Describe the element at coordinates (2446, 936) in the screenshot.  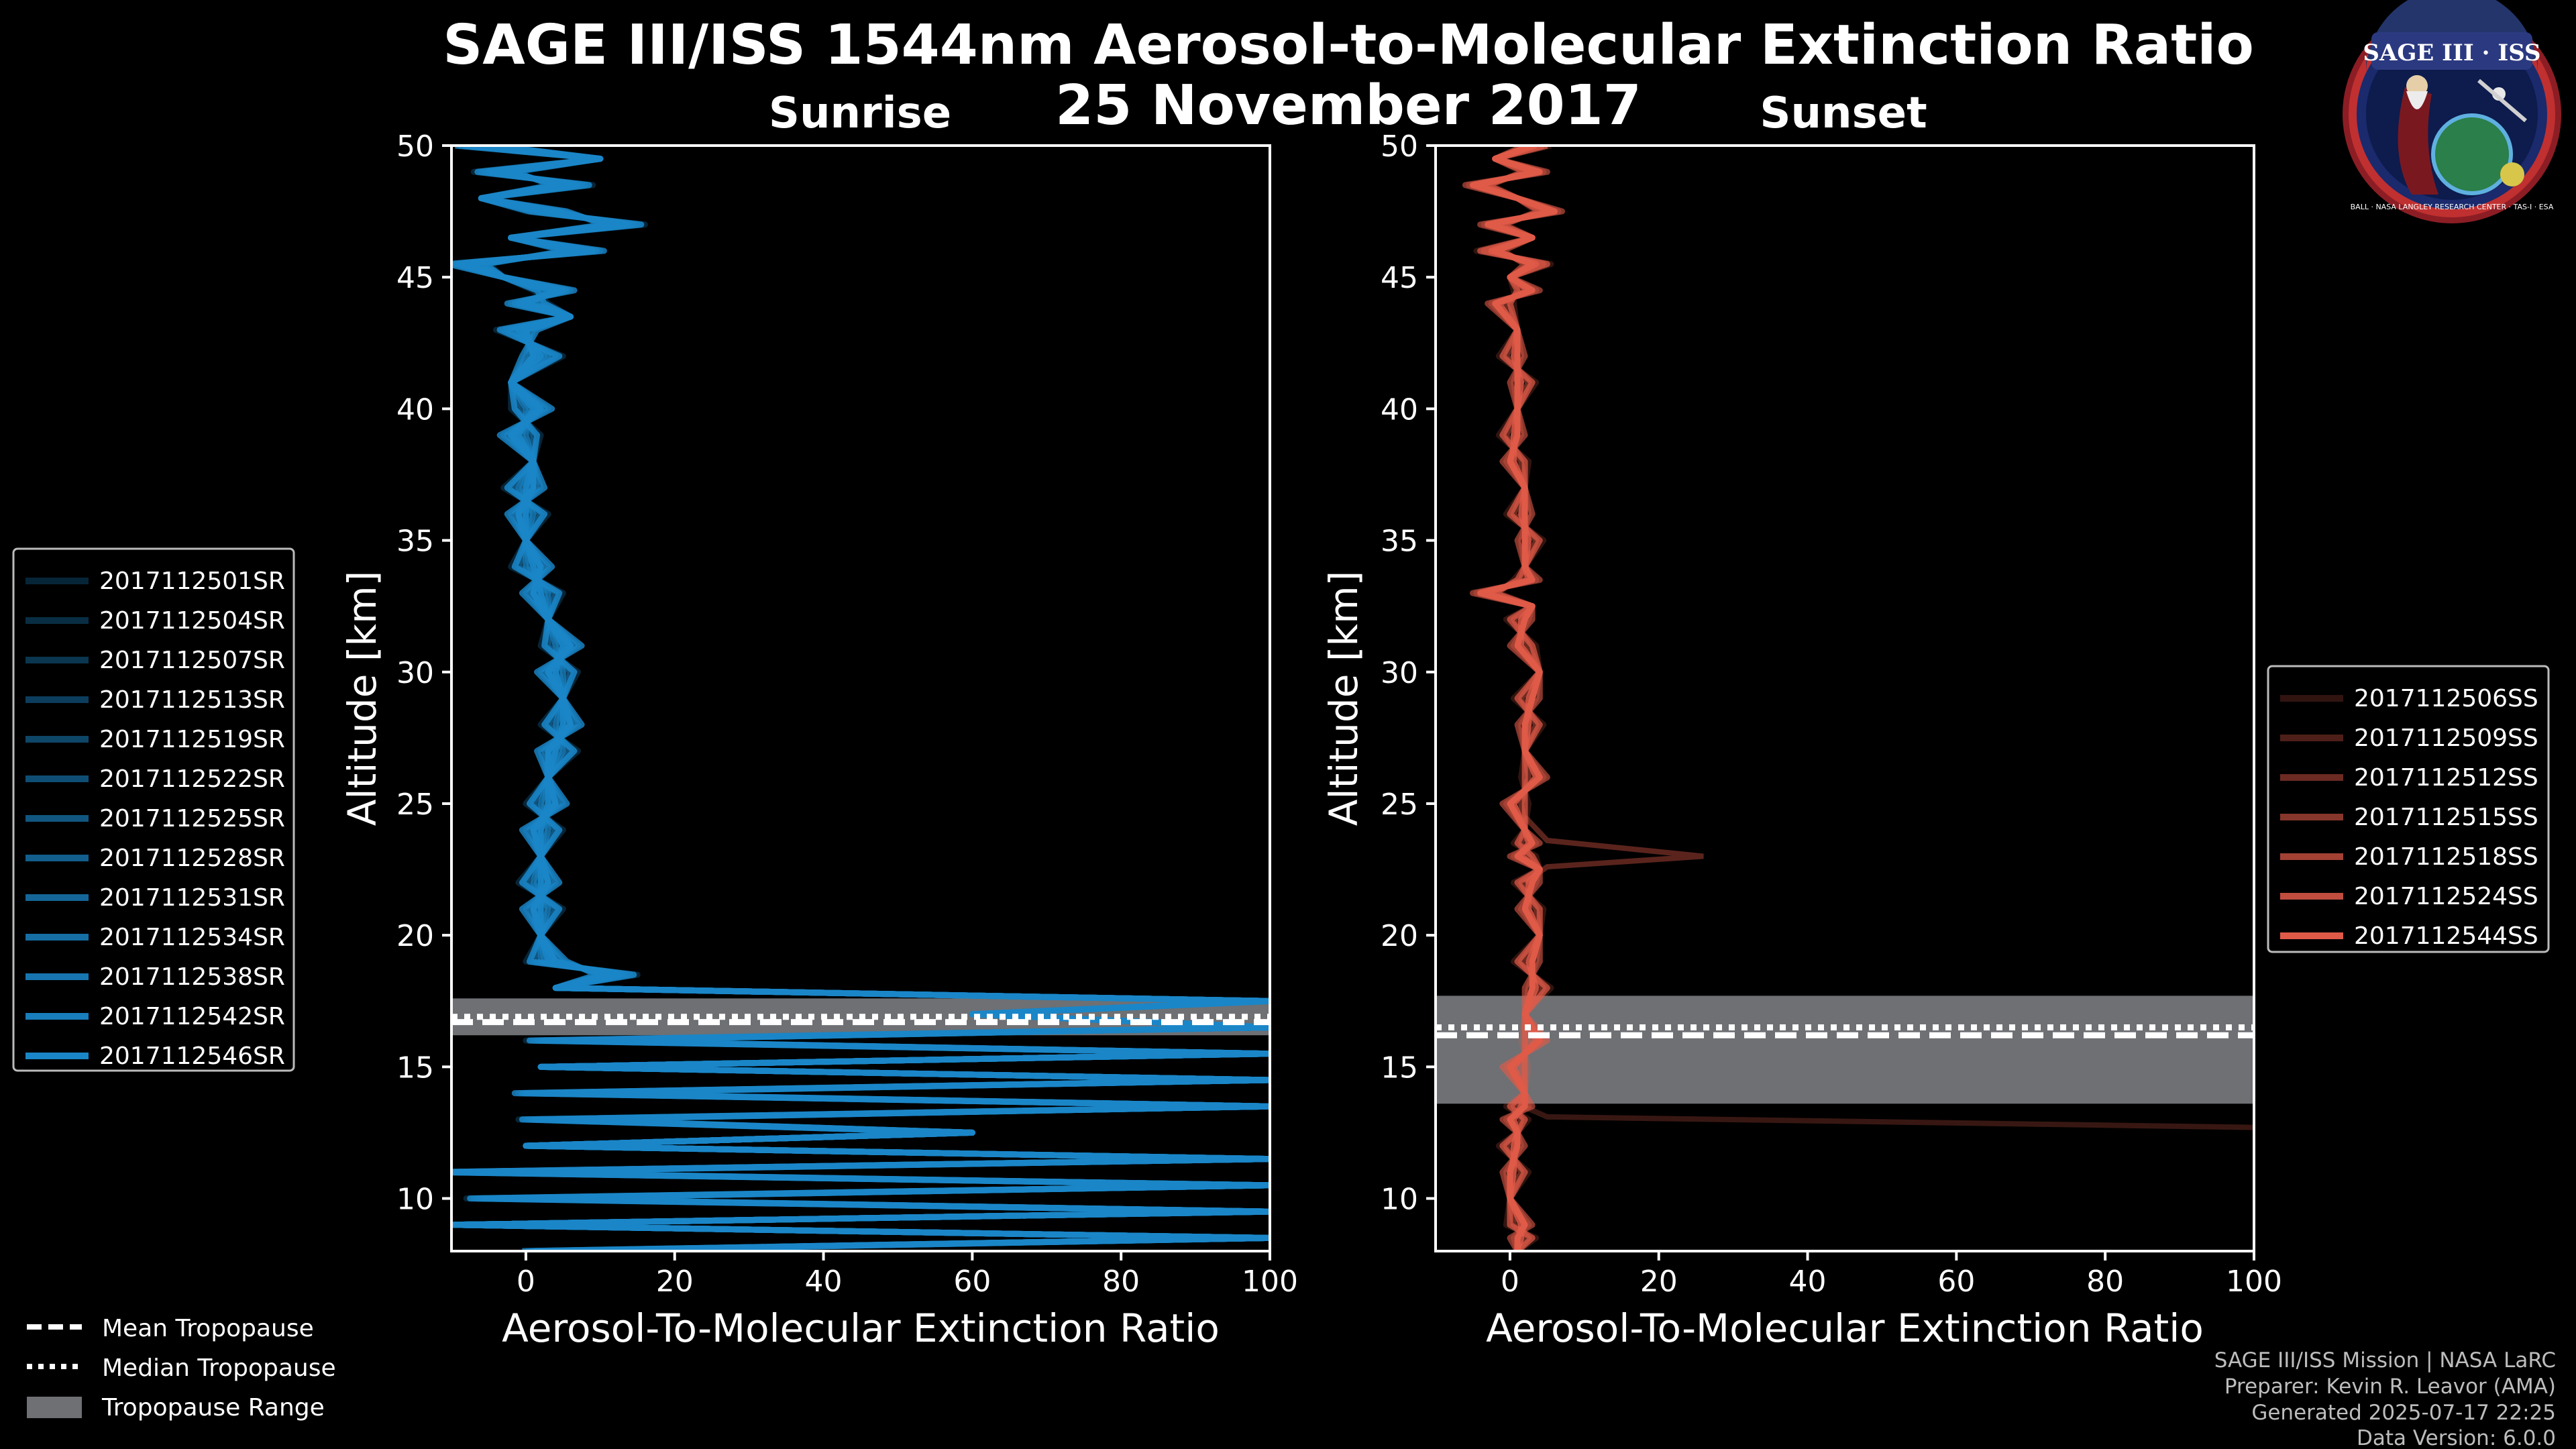
I see `legend-entry-2017112544SS: 2017112544SS` at that location.